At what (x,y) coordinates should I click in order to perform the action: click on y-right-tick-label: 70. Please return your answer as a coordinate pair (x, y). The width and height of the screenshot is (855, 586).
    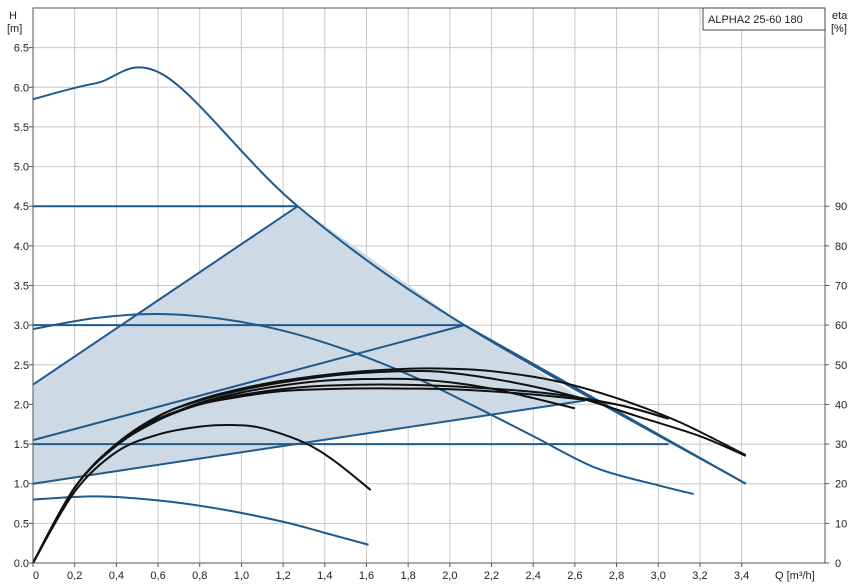
    Looking at the image, I should click on (841, 287).